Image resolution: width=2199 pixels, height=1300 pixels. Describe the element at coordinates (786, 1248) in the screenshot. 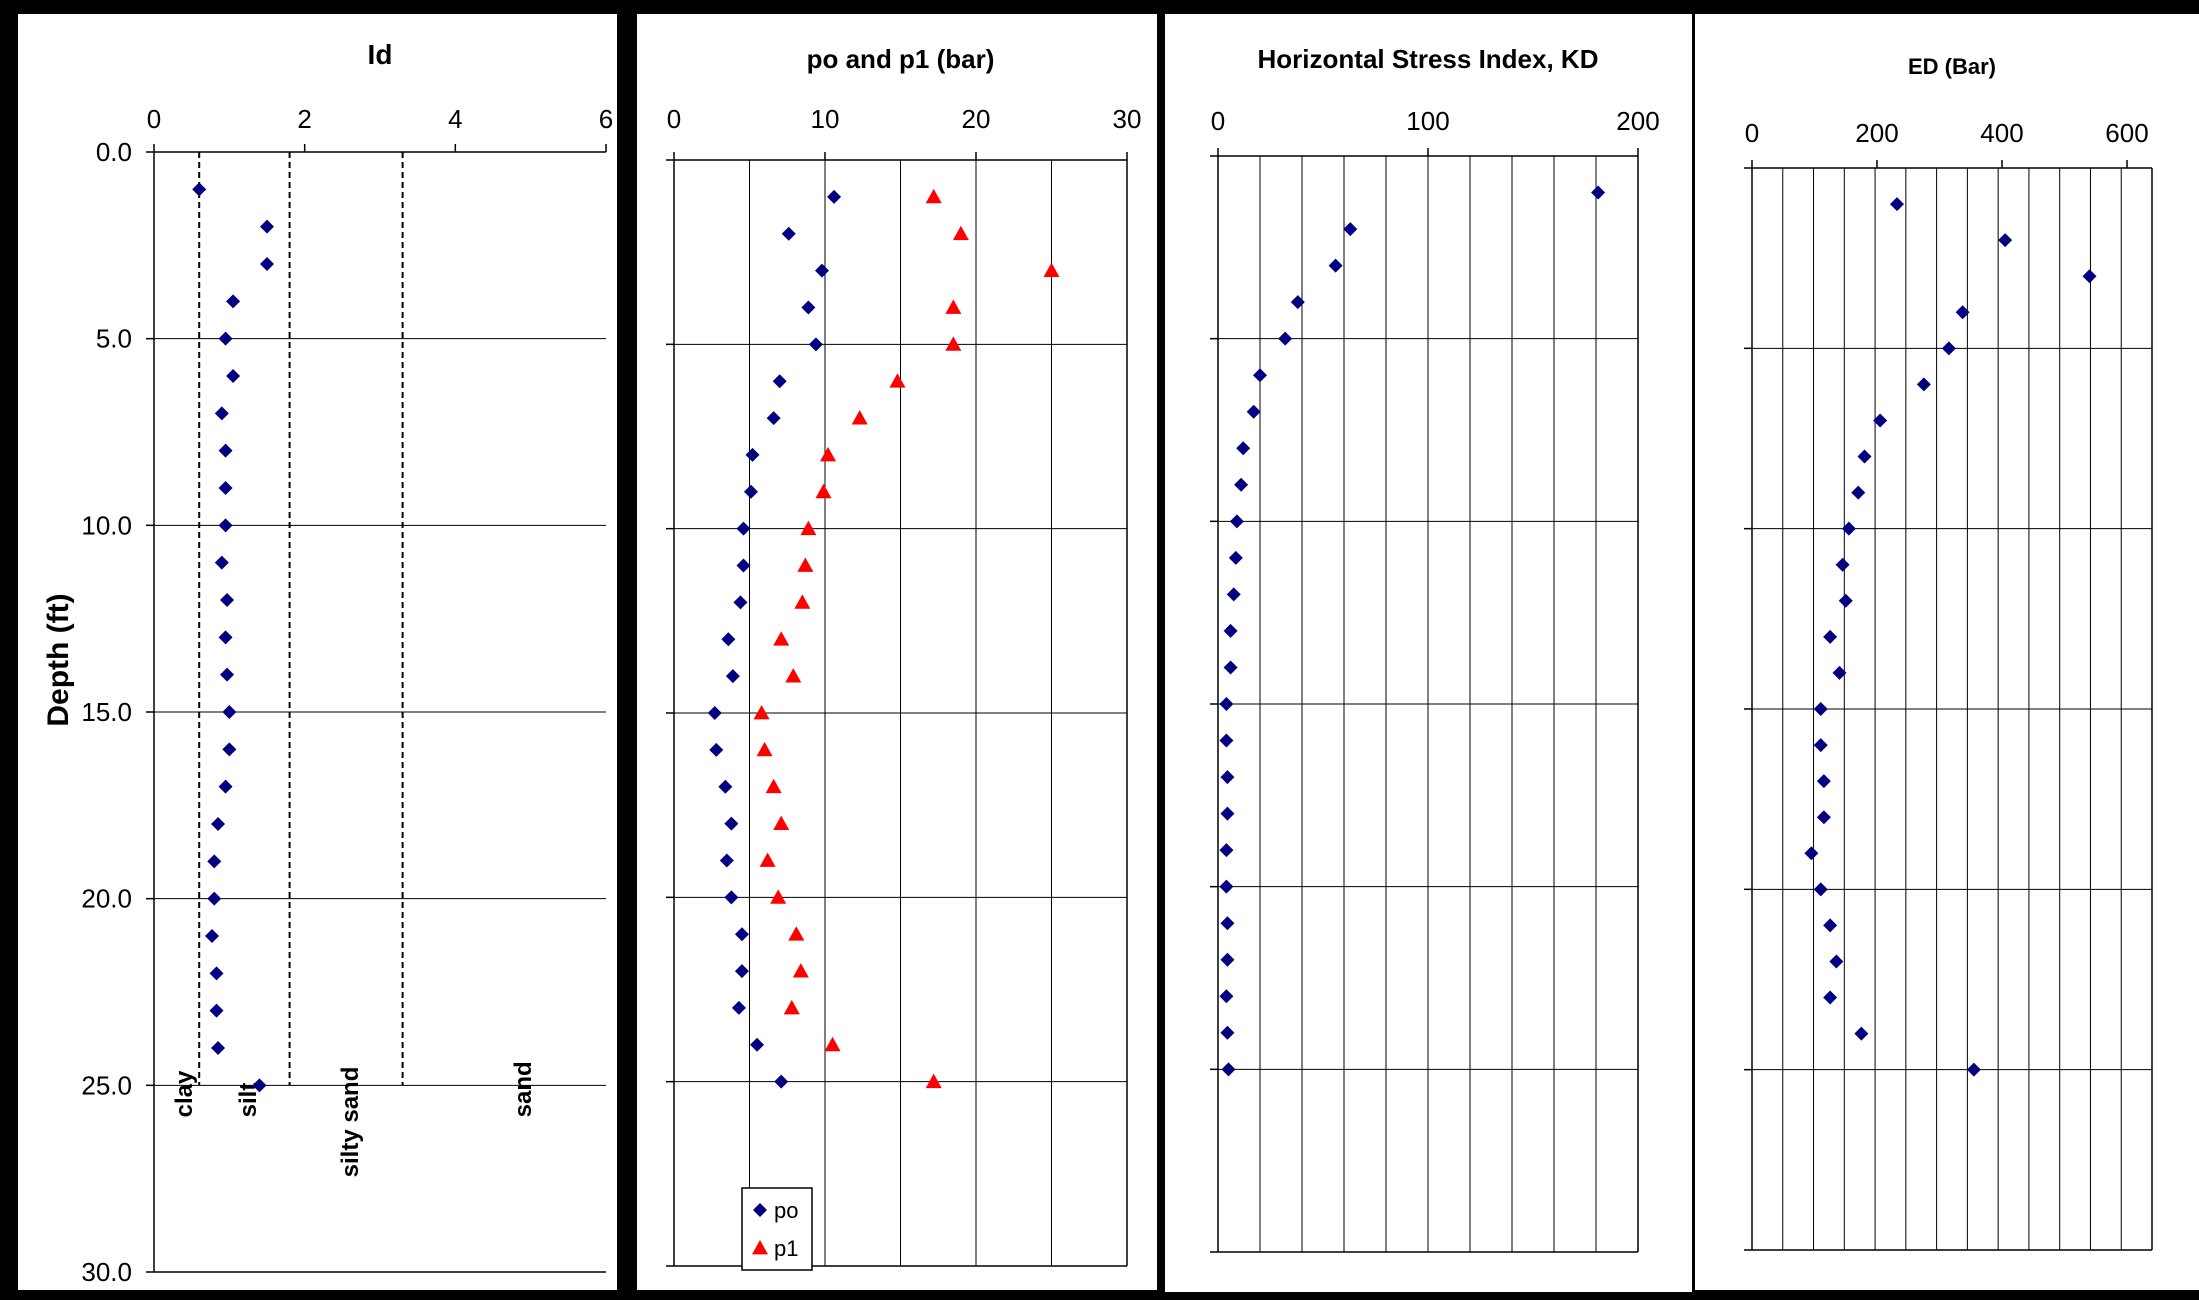

I see `legend-entry: p1` at that location.